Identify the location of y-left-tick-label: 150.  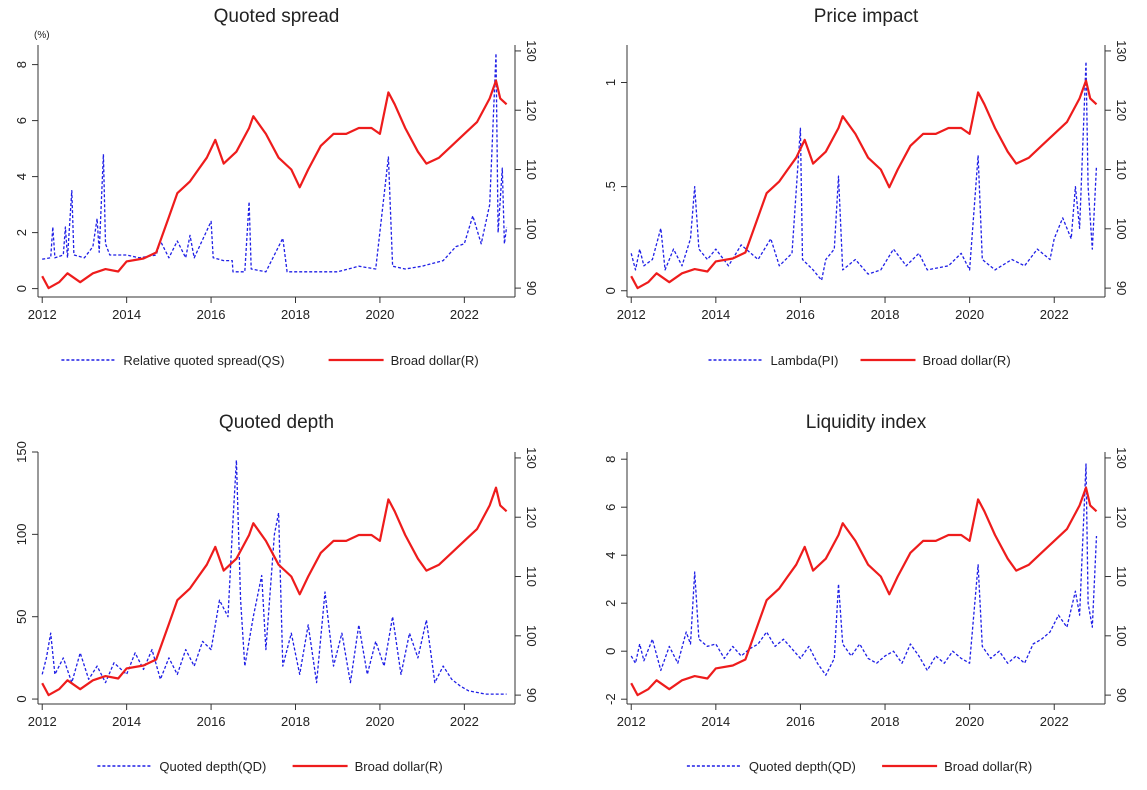
(21, 452).